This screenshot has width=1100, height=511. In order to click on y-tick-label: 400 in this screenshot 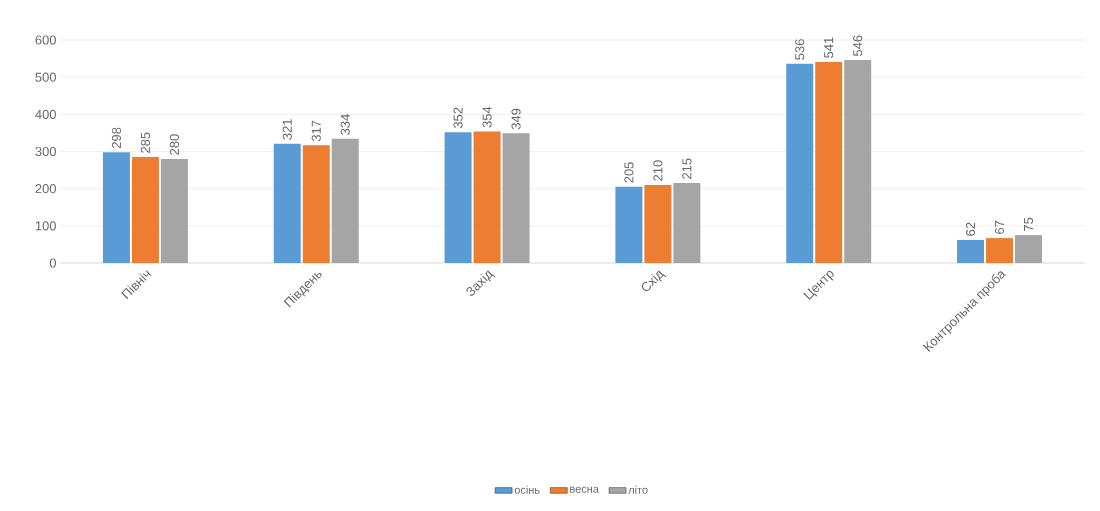, I will do `click(45, 114)`.